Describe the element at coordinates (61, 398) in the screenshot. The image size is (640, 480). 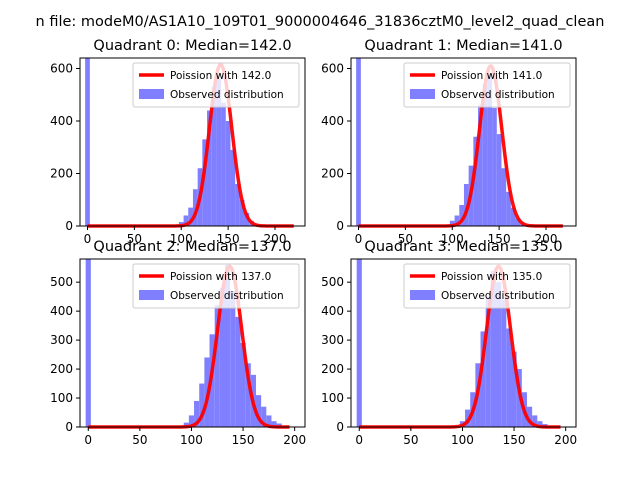
I see `y-tick-label: 100` at that location.